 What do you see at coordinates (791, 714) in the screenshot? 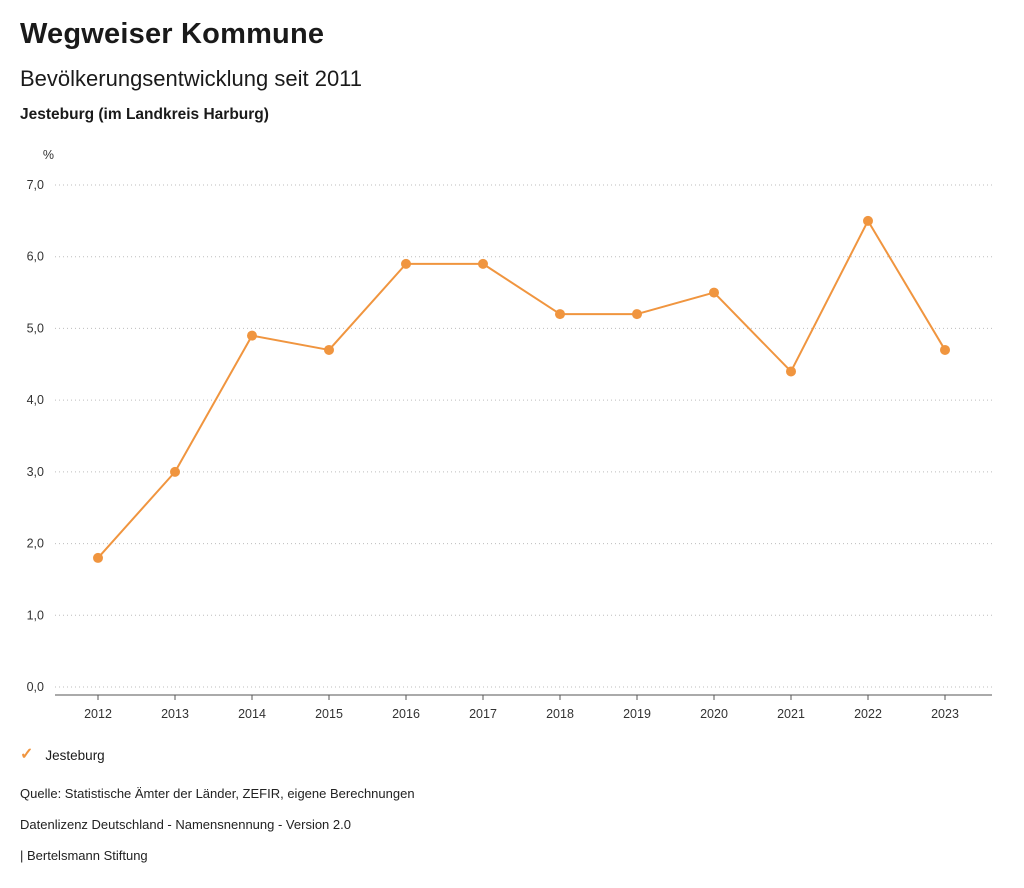
I see `svg-text: 2021` at bounding box center [791, 714].